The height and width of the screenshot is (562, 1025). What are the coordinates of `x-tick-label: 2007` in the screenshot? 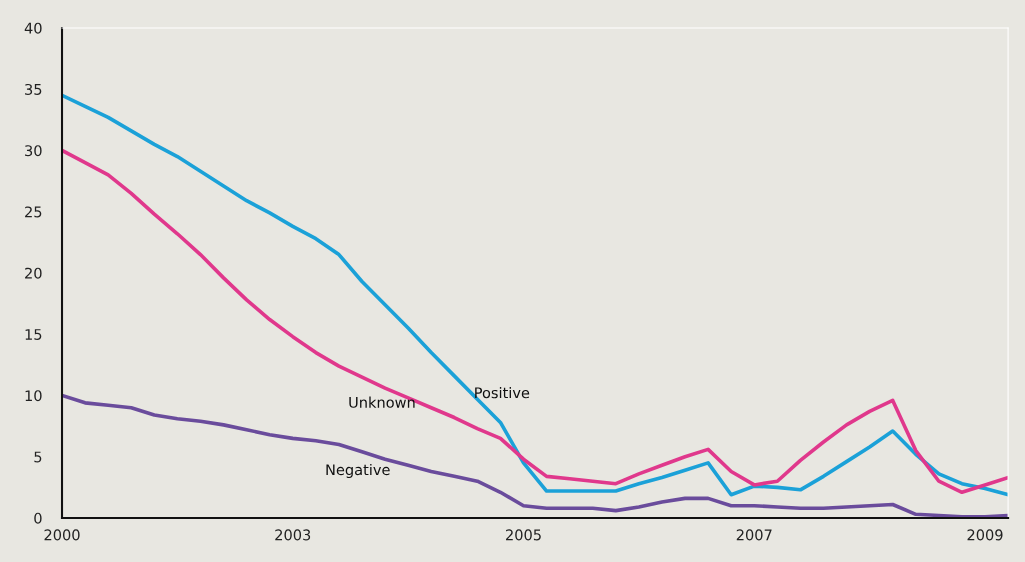 It's located at (754, 535).